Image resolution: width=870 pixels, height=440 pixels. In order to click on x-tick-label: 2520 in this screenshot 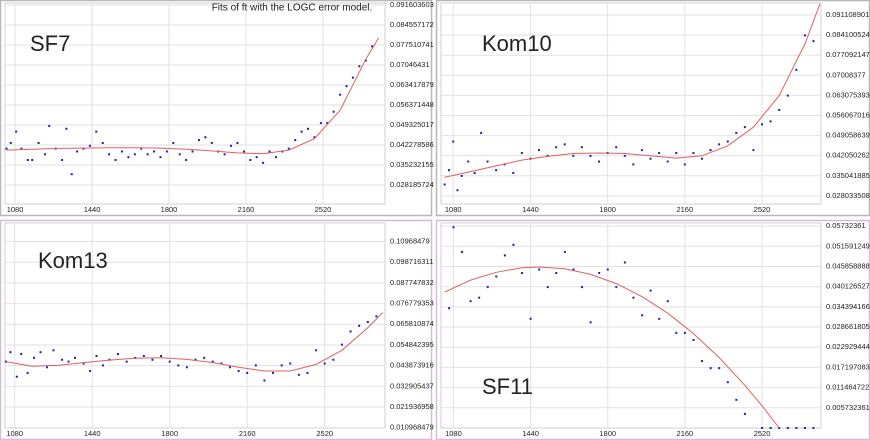, I will do `click(324, 433)`.